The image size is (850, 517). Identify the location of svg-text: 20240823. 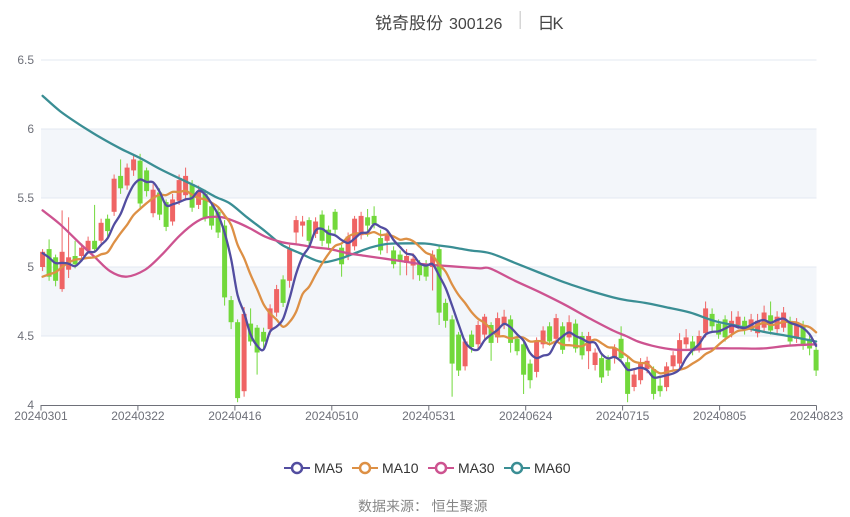
(817, 416).